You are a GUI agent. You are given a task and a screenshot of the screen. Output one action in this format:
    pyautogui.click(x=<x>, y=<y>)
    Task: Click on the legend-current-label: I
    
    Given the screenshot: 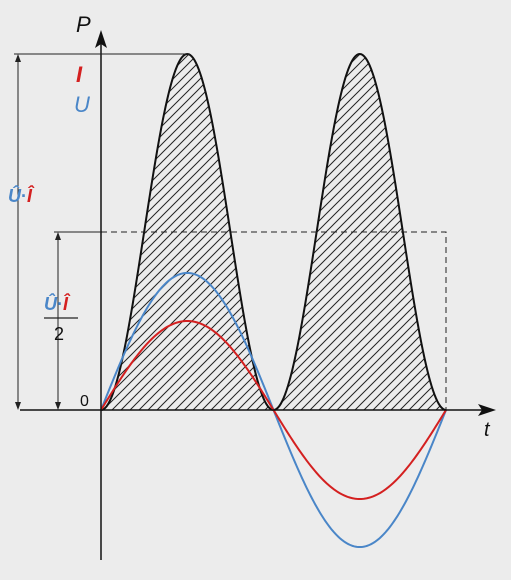 What is the action you would take?
    pyautogui.click(x=79, y=74)
    